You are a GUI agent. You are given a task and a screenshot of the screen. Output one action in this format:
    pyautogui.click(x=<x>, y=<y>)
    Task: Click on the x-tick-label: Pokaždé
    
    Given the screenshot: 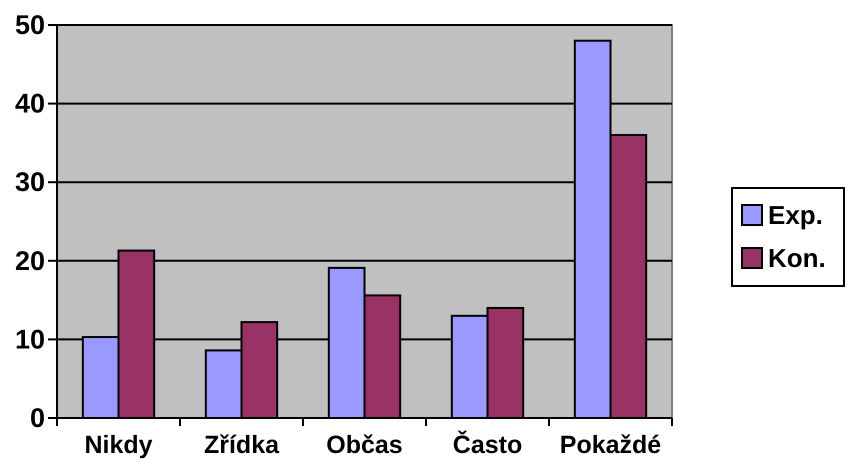 What is the action you would take?
    pyautogui.click(x=611, y=445)
    